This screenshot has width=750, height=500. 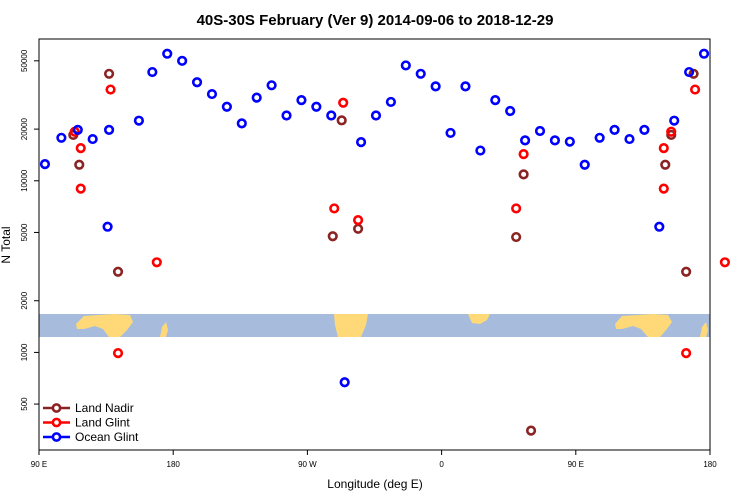 What do you see at coordinates (374, 459) in the screenshot?
I see `x-axis: 90 E 180 90 W 0 90 E 180` at bounding box center [374, 459].